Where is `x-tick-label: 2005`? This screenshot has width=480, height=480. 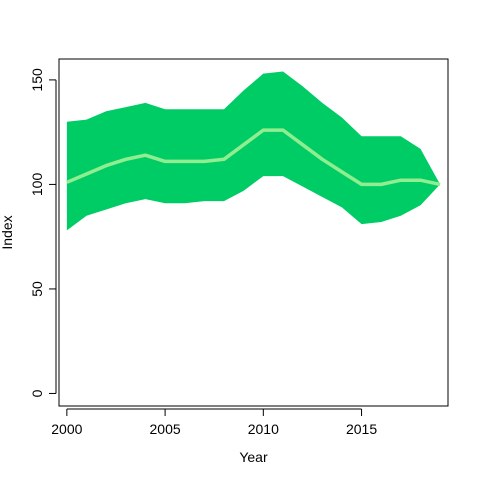
x-tick-label: 2005 is located at coordinates (165, 429).